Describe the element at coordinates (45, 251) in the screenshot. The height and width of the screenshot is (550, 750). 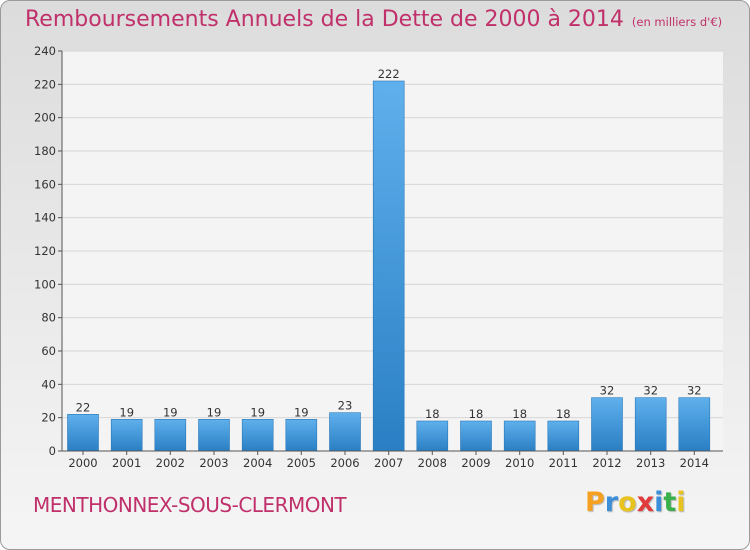
I see `y-tick-label: 120` at that location.